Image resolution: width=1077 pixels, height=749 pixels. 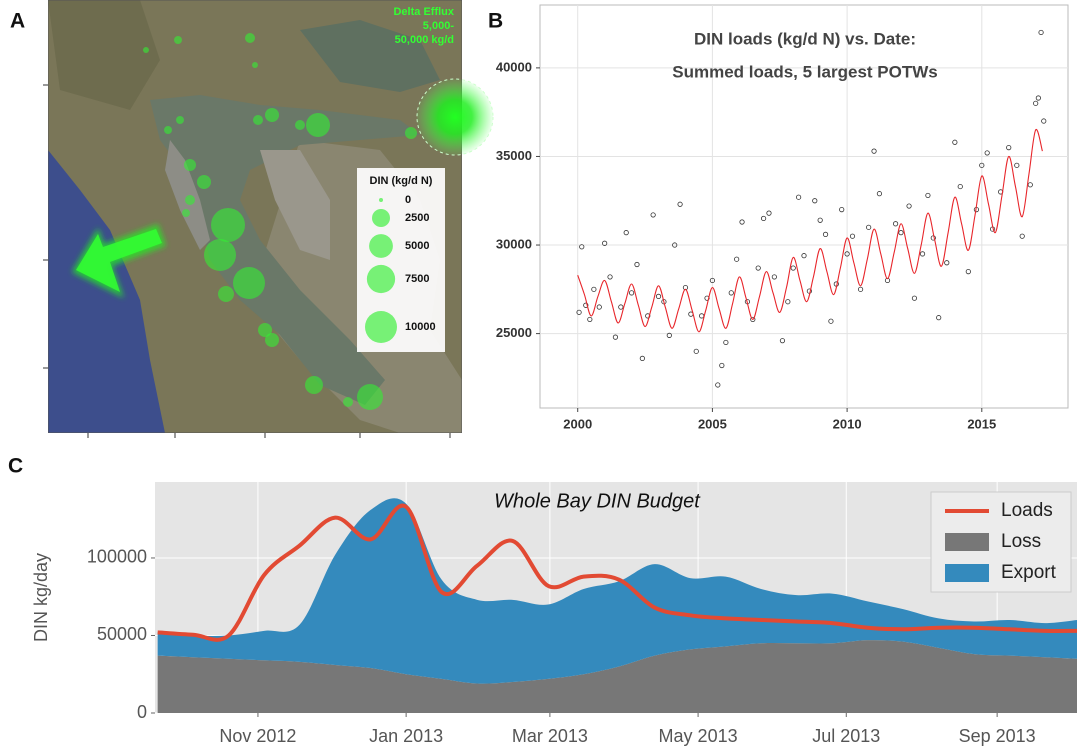 What do you see at coordinates (417, 218) in the screenshot?
I see `legend-label: 2500` at bounding box center [417, 218].